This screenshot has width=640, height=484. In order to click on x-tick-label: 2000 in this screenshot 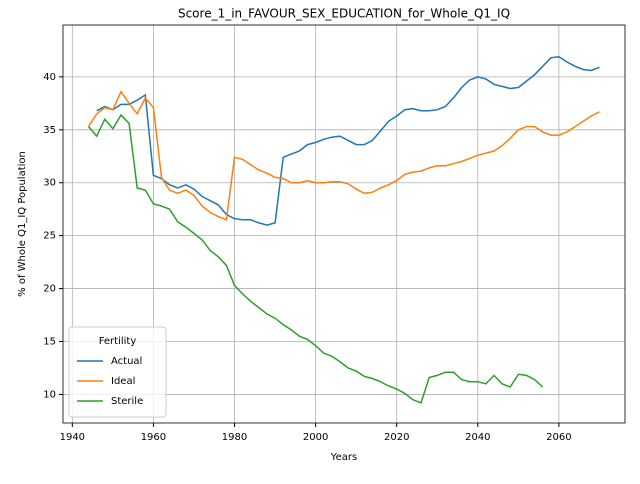, I will do `click(315, 437)`.